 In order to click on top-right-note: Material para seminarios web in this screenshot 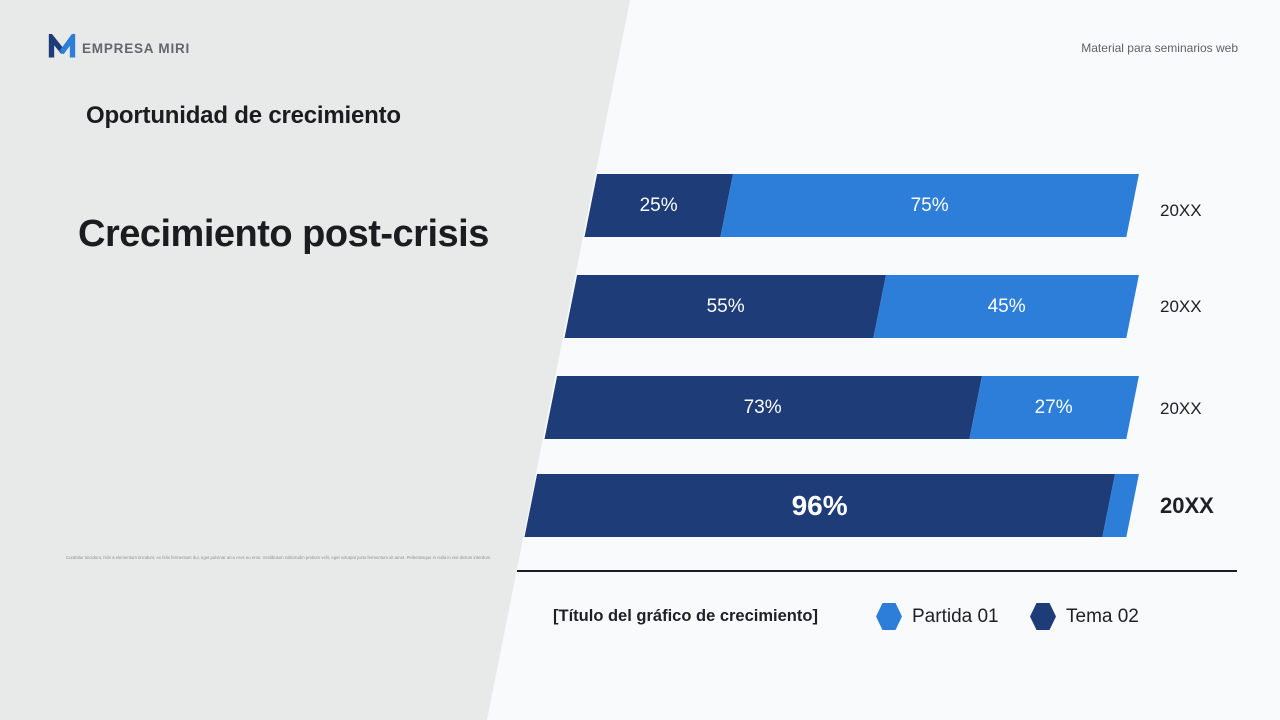, I will do `click(1159, 48)`.